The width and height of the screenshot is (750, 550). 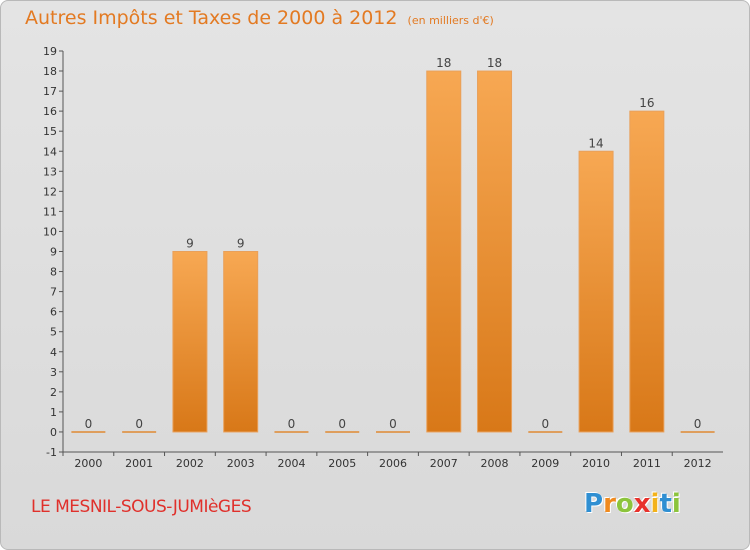 I want to click on x-tick-label: 2008, so click(x=495, y=463).